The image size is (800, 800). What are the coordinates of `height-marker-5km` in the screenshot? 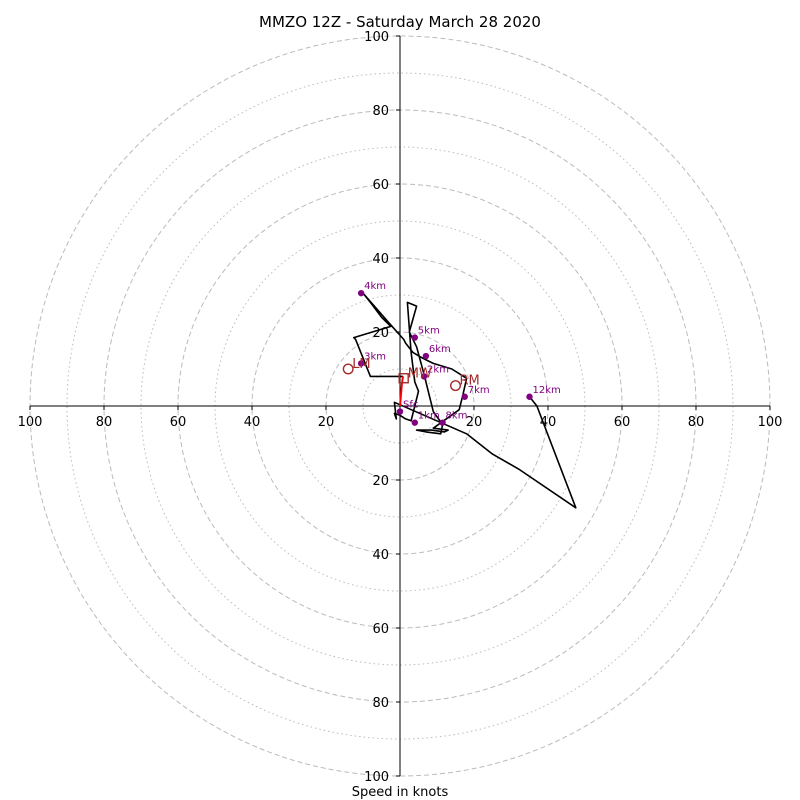 It's located at (414, 337).